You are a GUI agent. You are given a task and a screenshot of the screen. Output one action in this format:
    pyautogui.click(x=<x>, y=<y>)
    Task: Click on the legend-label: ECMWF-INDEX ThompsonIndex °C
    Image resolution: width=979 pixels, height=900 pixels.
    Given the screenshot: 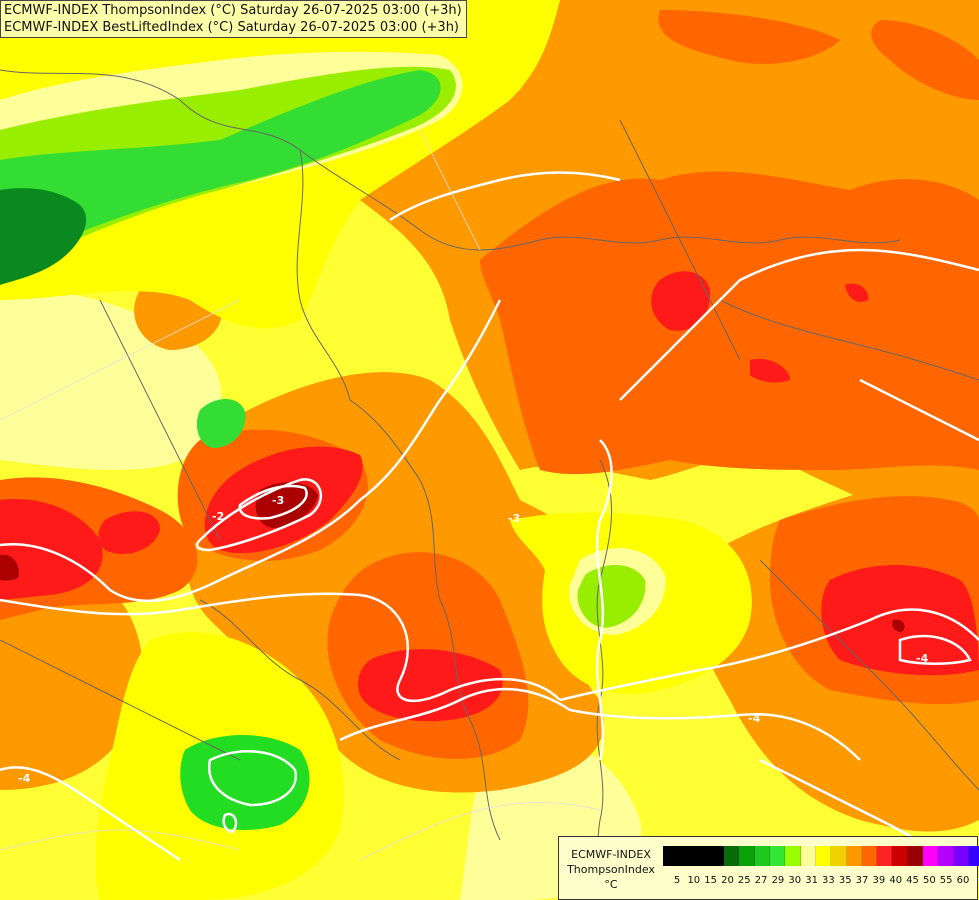 What is the action you would take?
    pyautogui.click(x=611, y=869)
    